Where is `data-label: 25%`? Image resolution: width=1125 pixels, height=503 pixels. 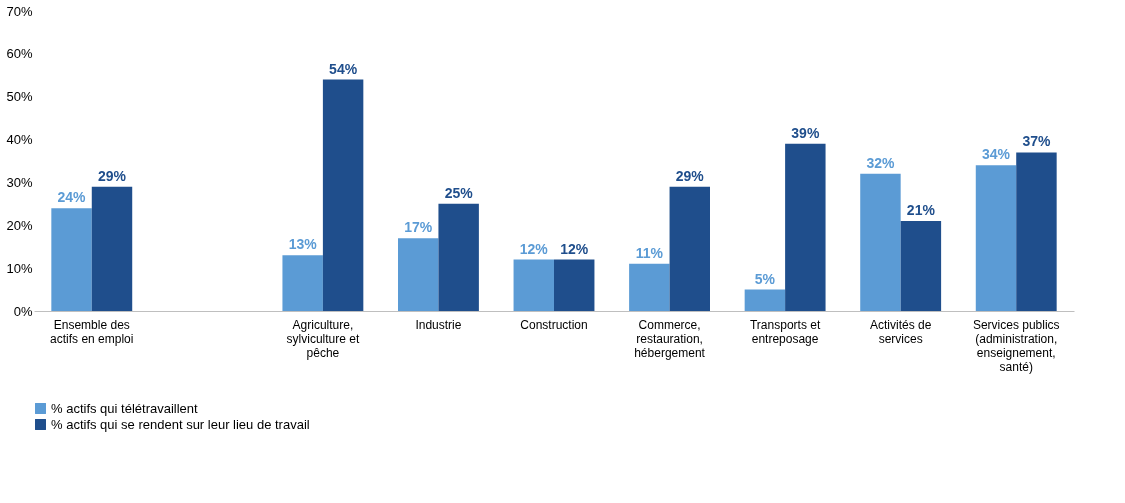
data-label: 25% is located at coordinates (459, 192).